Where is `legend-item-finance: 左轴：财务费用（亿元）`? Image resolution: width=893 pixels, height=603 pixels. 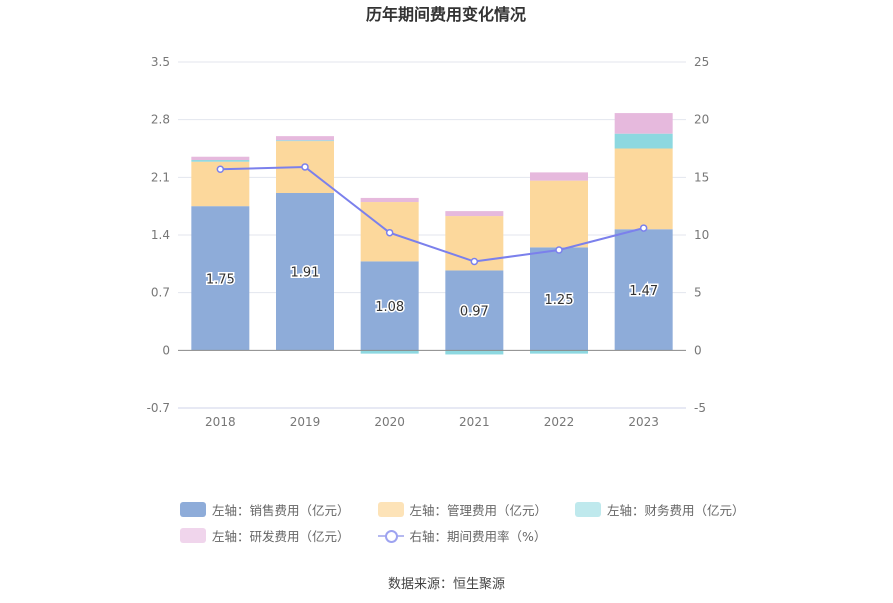
legend-item-finance: 左轴：财务费用（亿元） is located at coordinates (660, 509).